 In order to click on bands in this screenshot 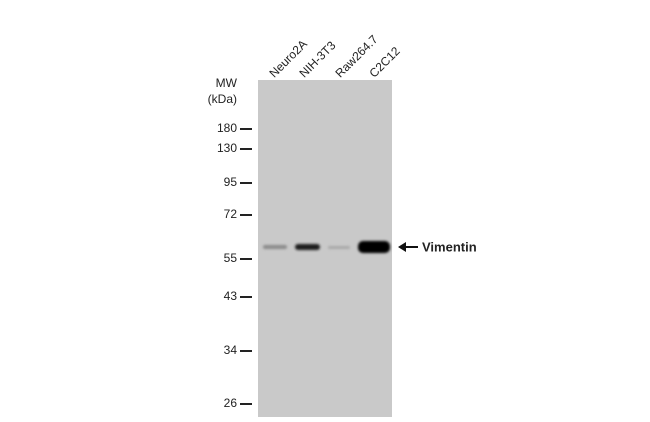, I will do `click(326, 247)`.